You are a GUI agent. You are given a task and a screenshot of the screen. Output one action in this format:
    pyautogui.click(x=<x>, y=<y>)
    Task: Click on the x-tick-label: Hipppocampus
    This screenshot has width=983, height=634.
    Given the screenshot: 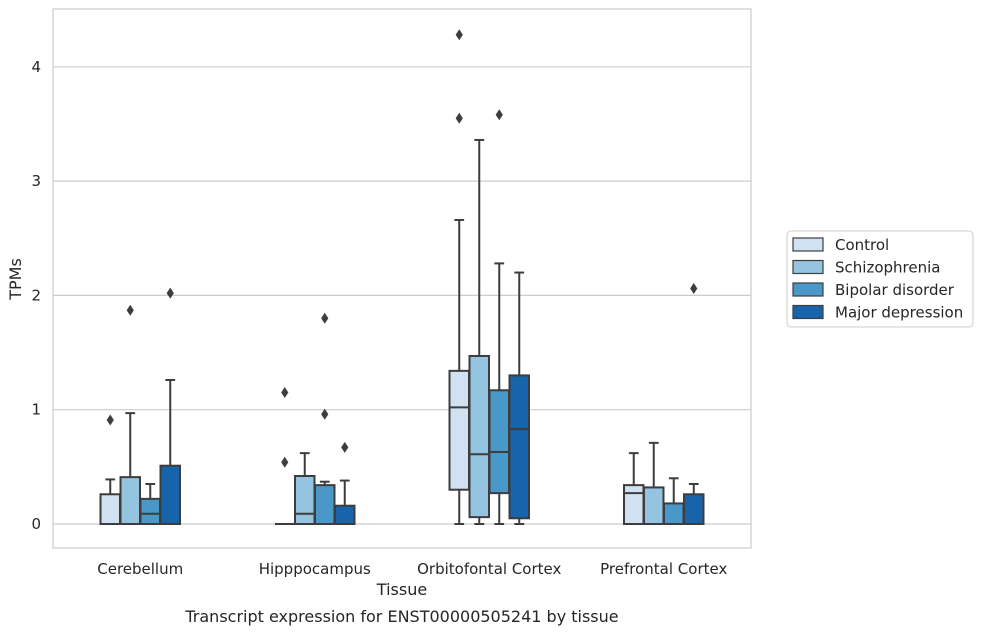 What is the action you would take?
    pyautogui.click(x=315, y=569)
    